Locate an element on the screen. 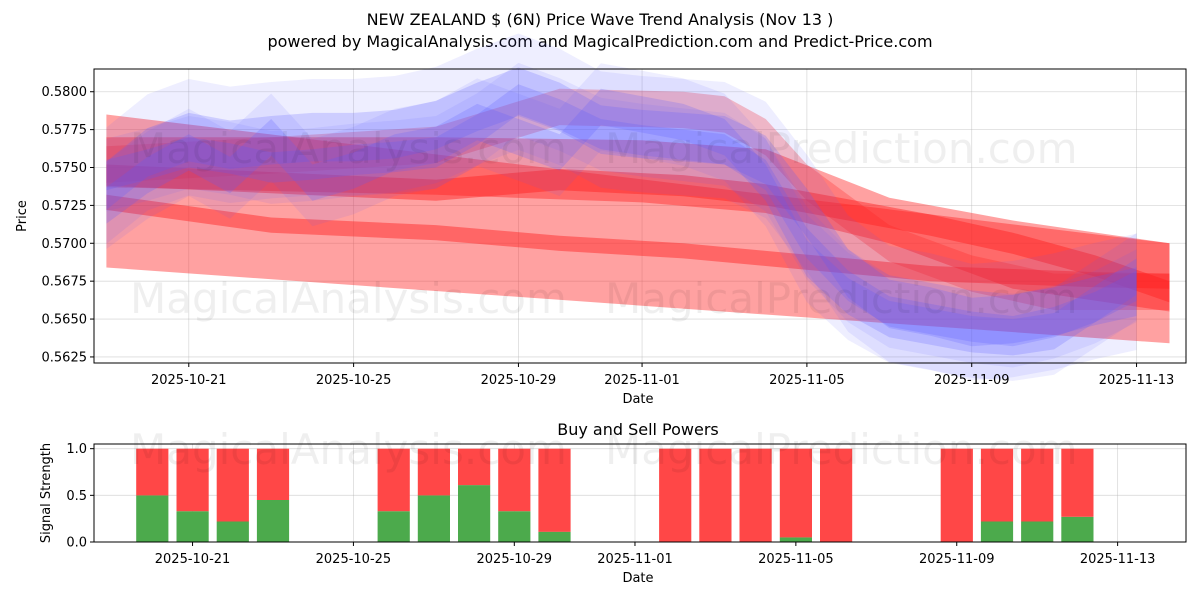  power-y-tick-label: 1.0 is located at coordinates (76, 449).